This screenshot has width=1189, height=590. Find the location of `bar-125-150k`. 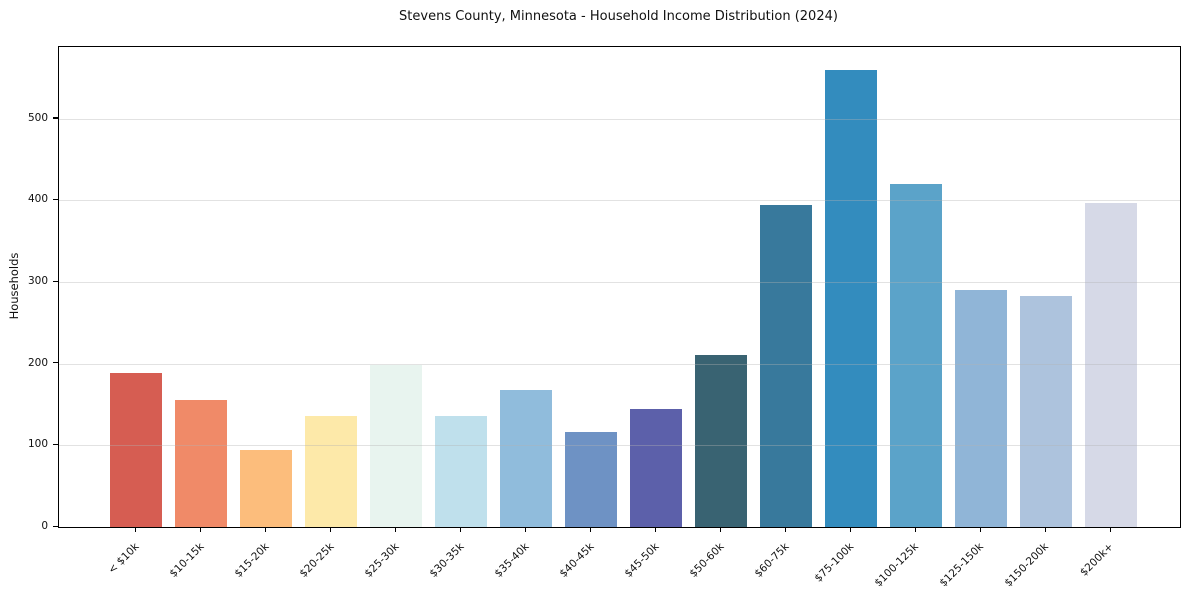

bar-125-150k is located at coordinates (981, 408).